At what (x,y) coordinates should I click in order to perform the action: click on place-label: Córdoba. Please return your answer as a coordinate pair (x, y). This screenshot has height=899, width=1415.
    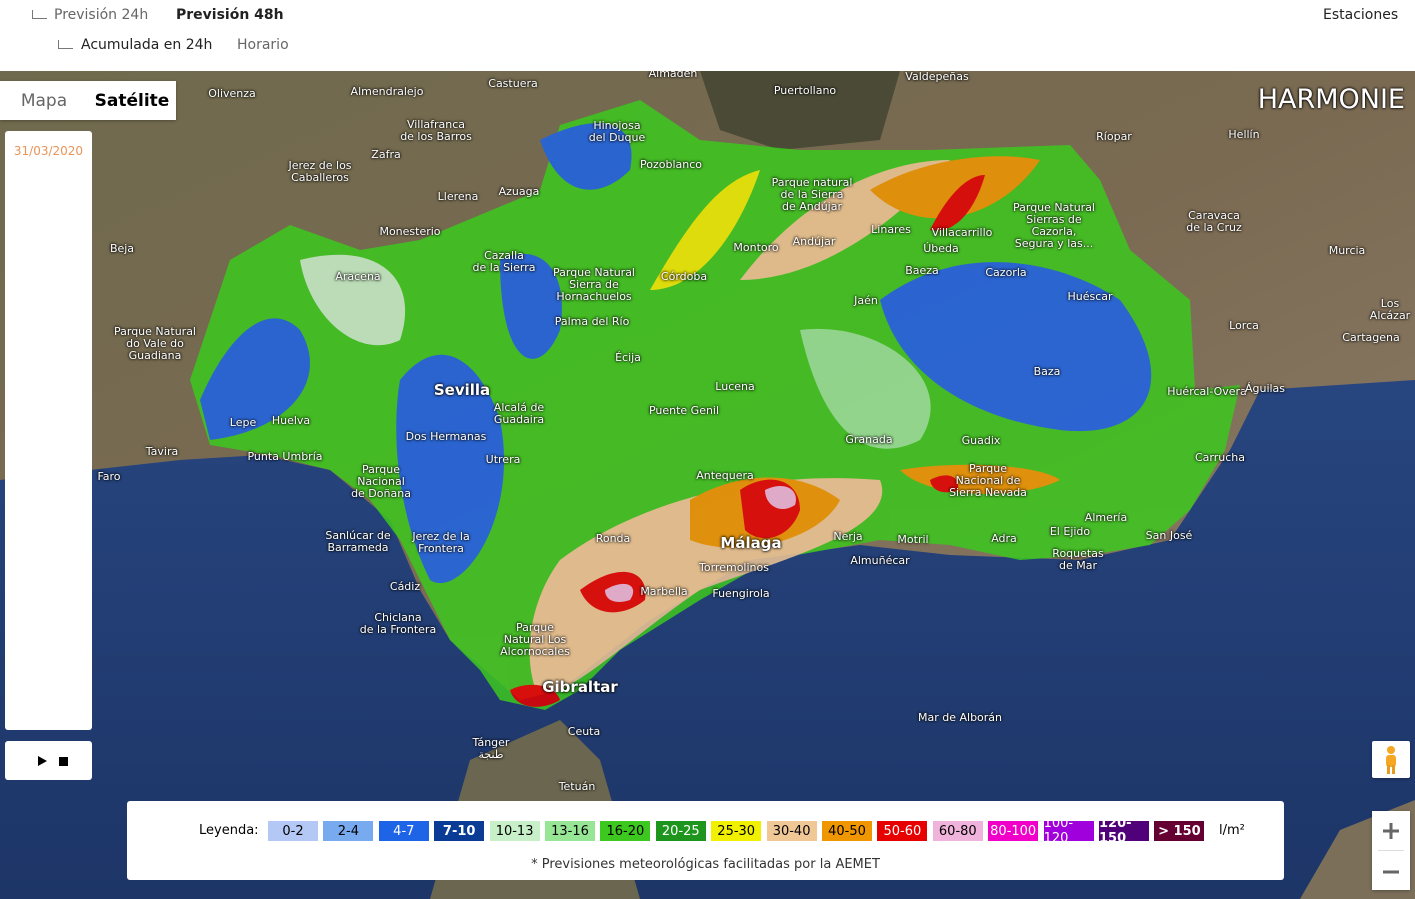
    Looking at the image, I should click on (684, 276).